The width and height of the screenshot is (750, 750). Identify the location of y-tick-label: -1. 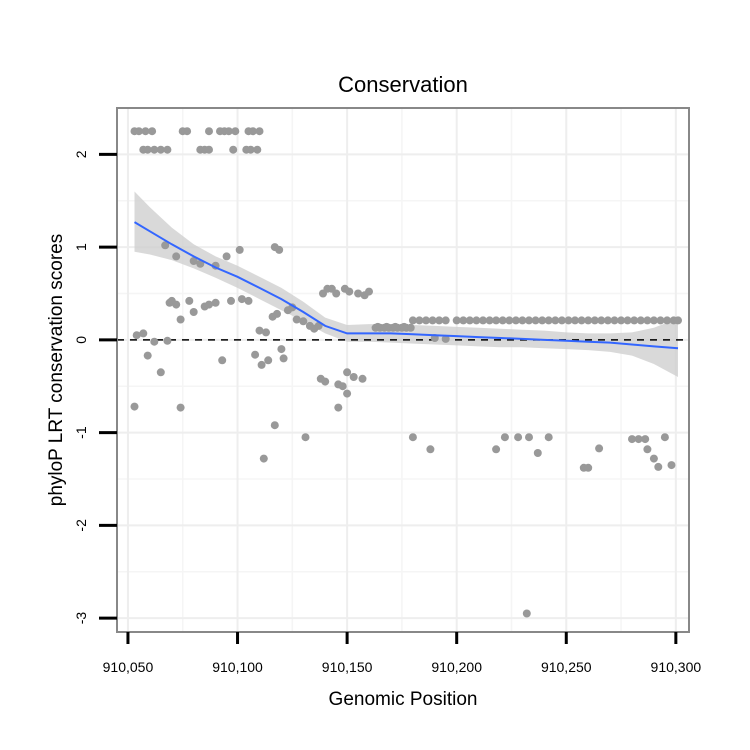
(81, 432).